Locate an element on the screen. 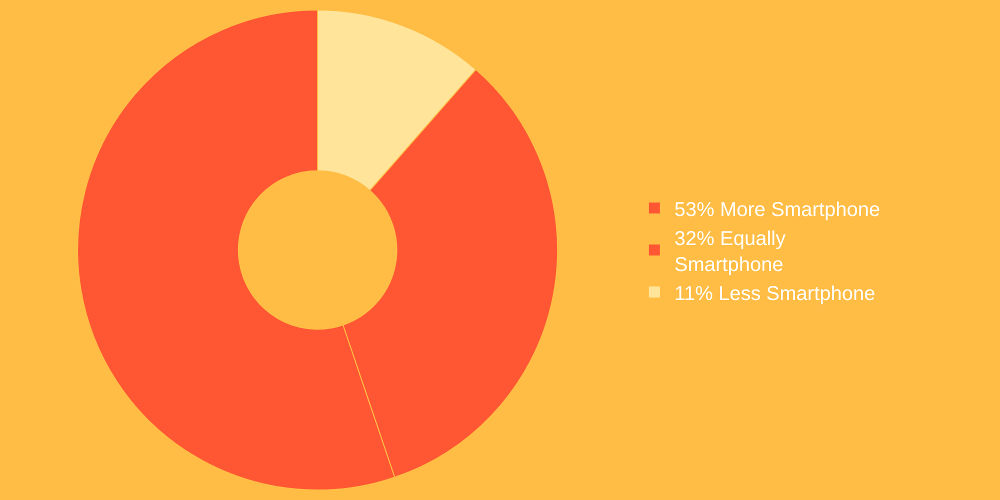 This screenshot has height=500, width=1000. legend-label: 53% More Smartphone is located at coordinates (777, 209).